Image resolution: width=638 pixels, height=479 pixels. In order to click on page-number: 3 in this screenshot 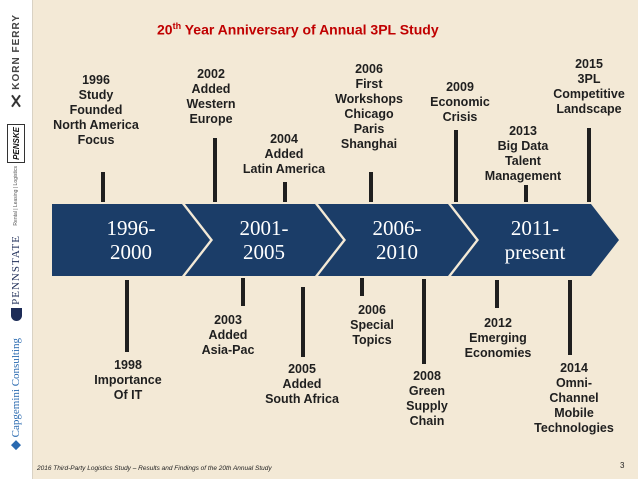, I will do `click(622, 465)`.